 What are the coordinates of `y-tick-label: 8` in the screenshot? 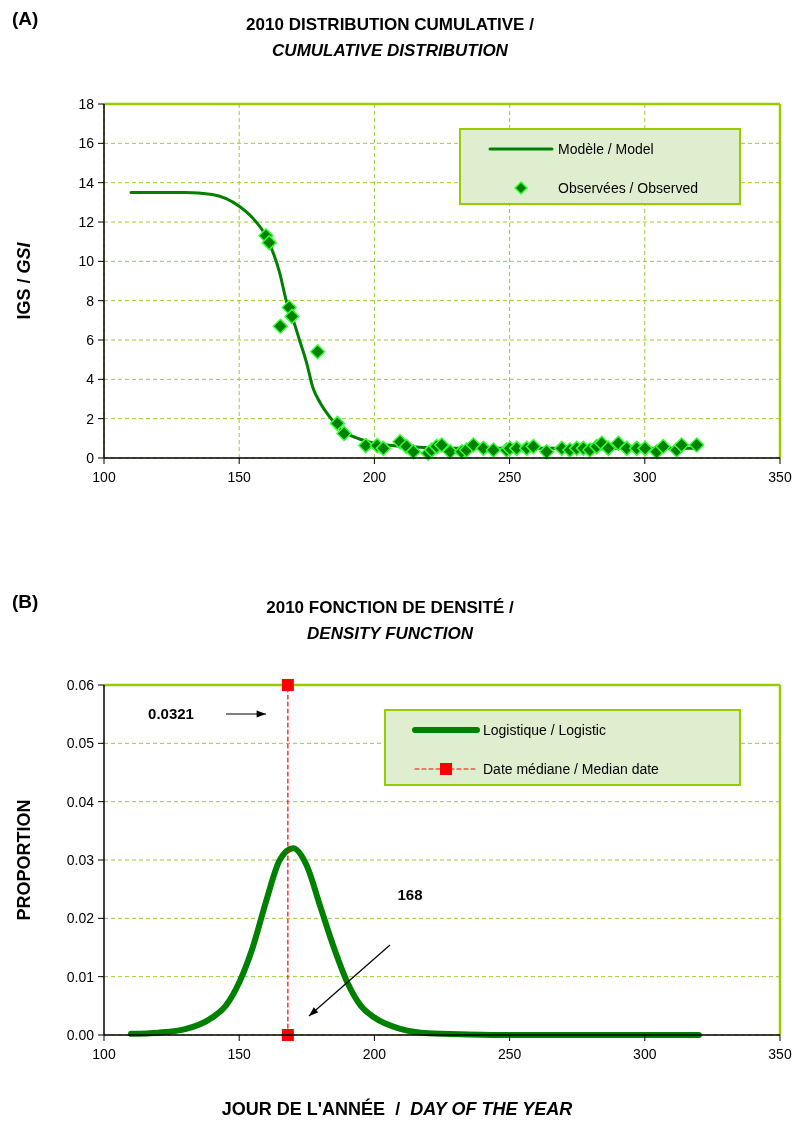 It's located at (90, 300).